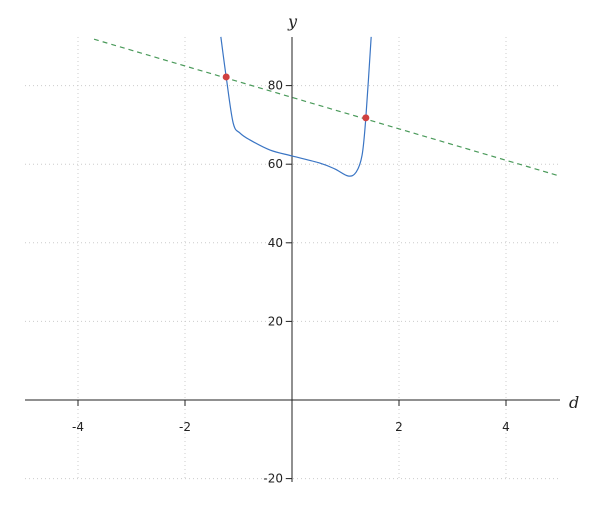 Image resolution: width=600 pixels, height=505 pixels. Describe the element at coordinates (273, 479) in the screenshot. I see `y-tick-label: -20` at that location.